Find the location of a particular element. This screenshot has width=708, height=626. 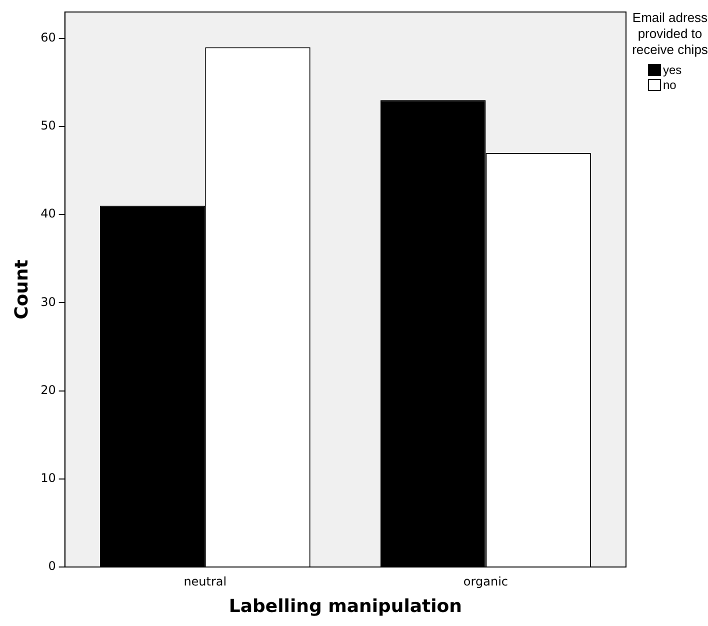

y-tick-label: 30 is located at coordinates (48, 301).